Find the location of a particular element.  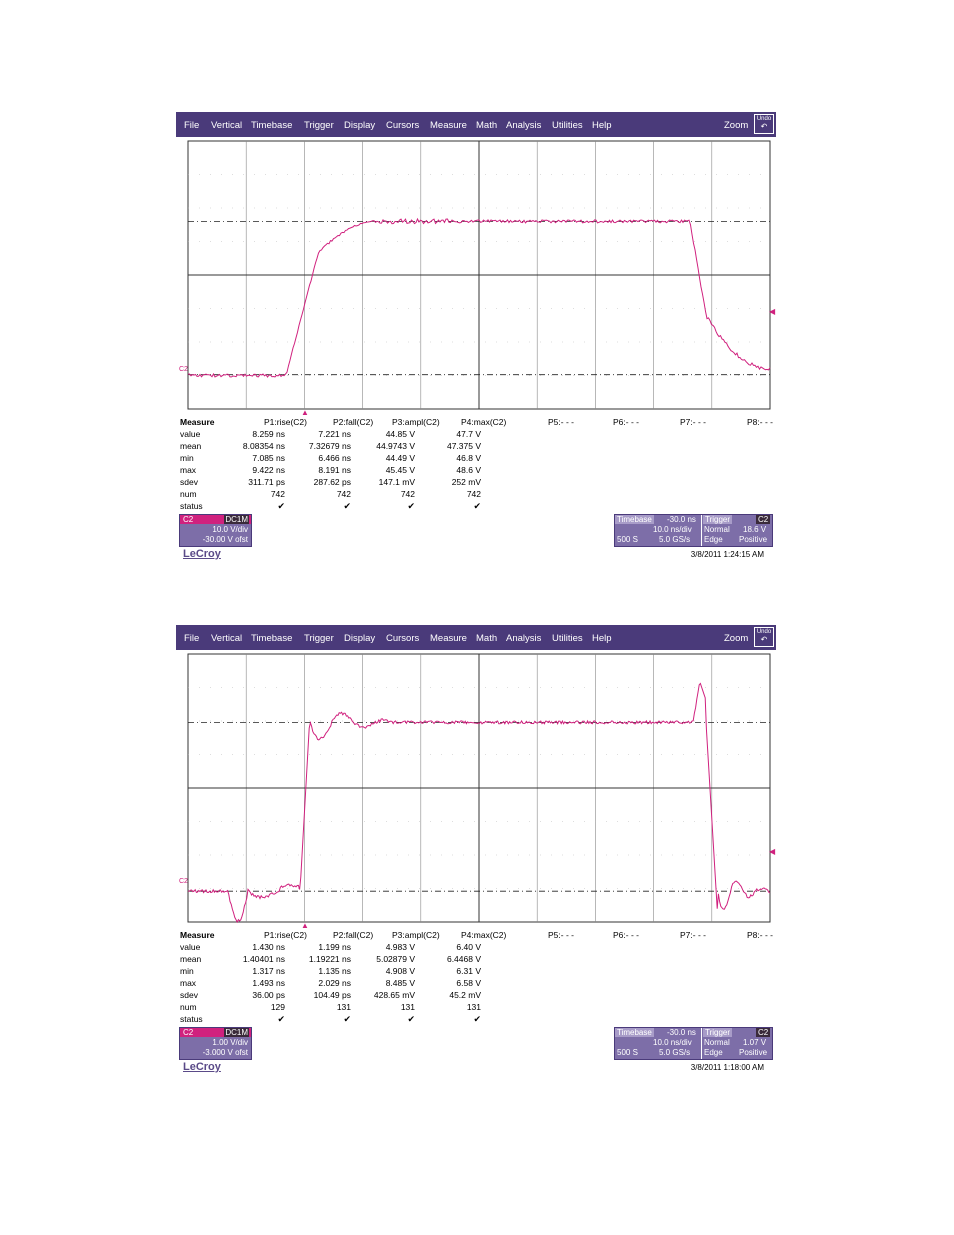

channel-offset: -3.000 V ofst is located at coordinates (225, 1052).